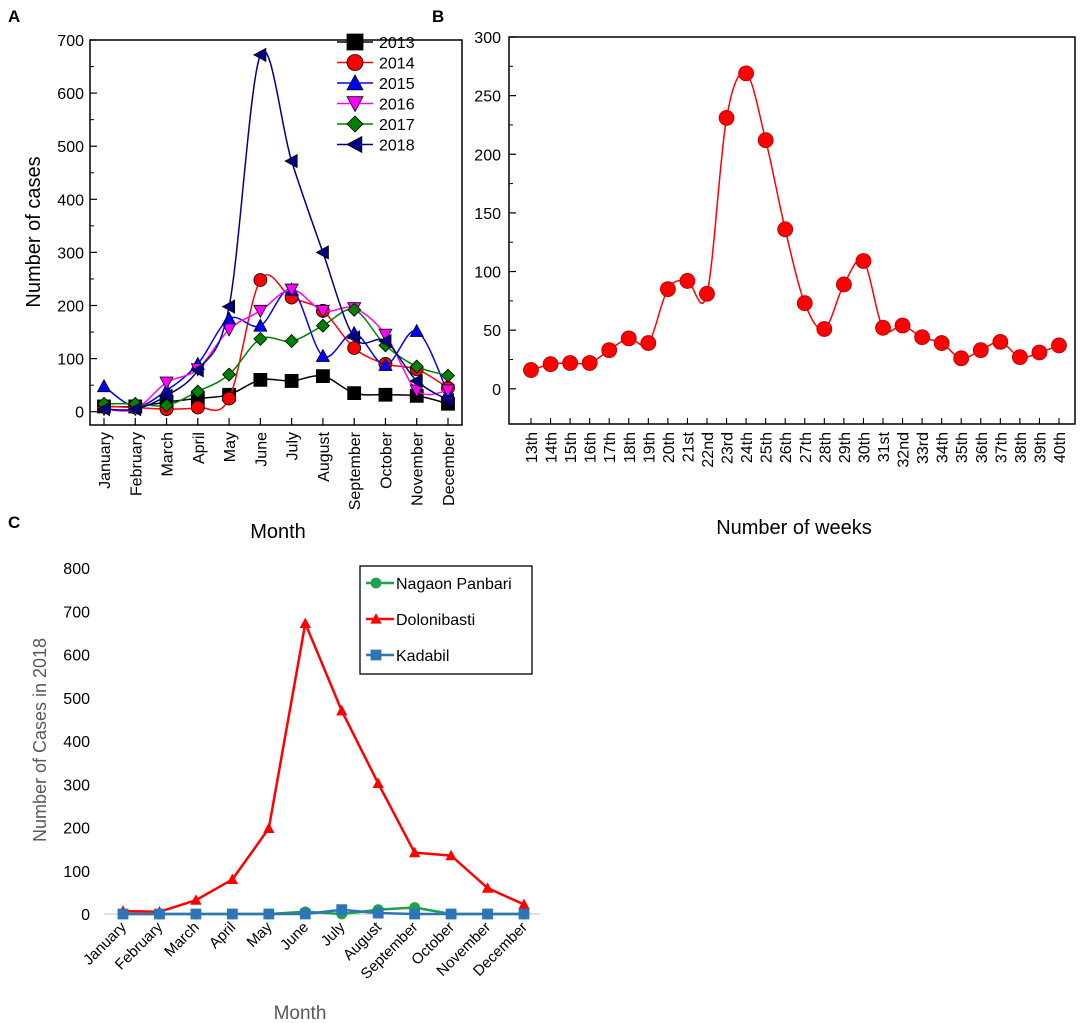 The height and width of the screenshot is (1023, 1084). What do you see at coordinates (1060, 447) in the screenshot?
I see `chart-b-xtick-label: 40th` at bounding box center [1060, 447].